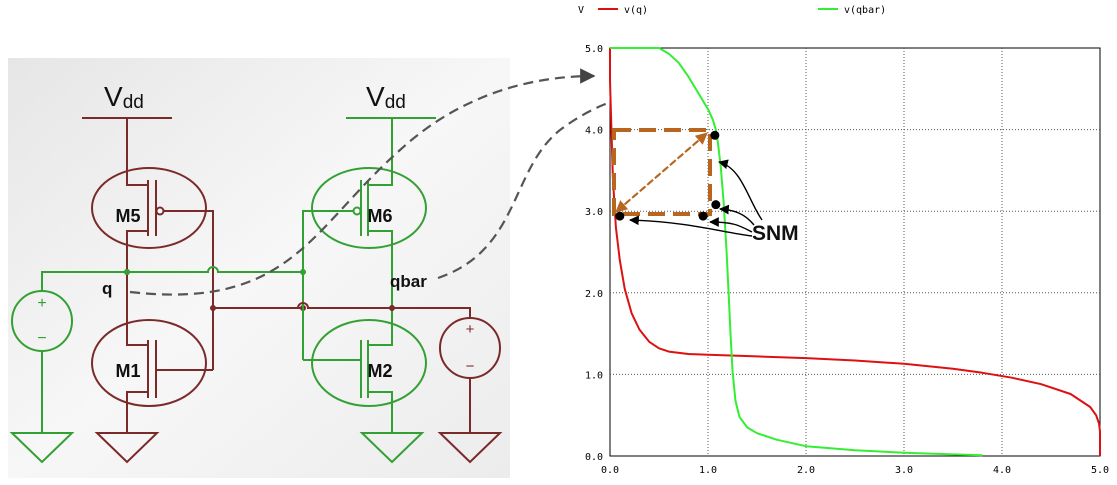 This screenshot has height=485, width=1117. What do you see at coordinates (1002, 470) in the screenshot?
I see `x-tick-label: 4.0` at bounding box center [1002, 470].